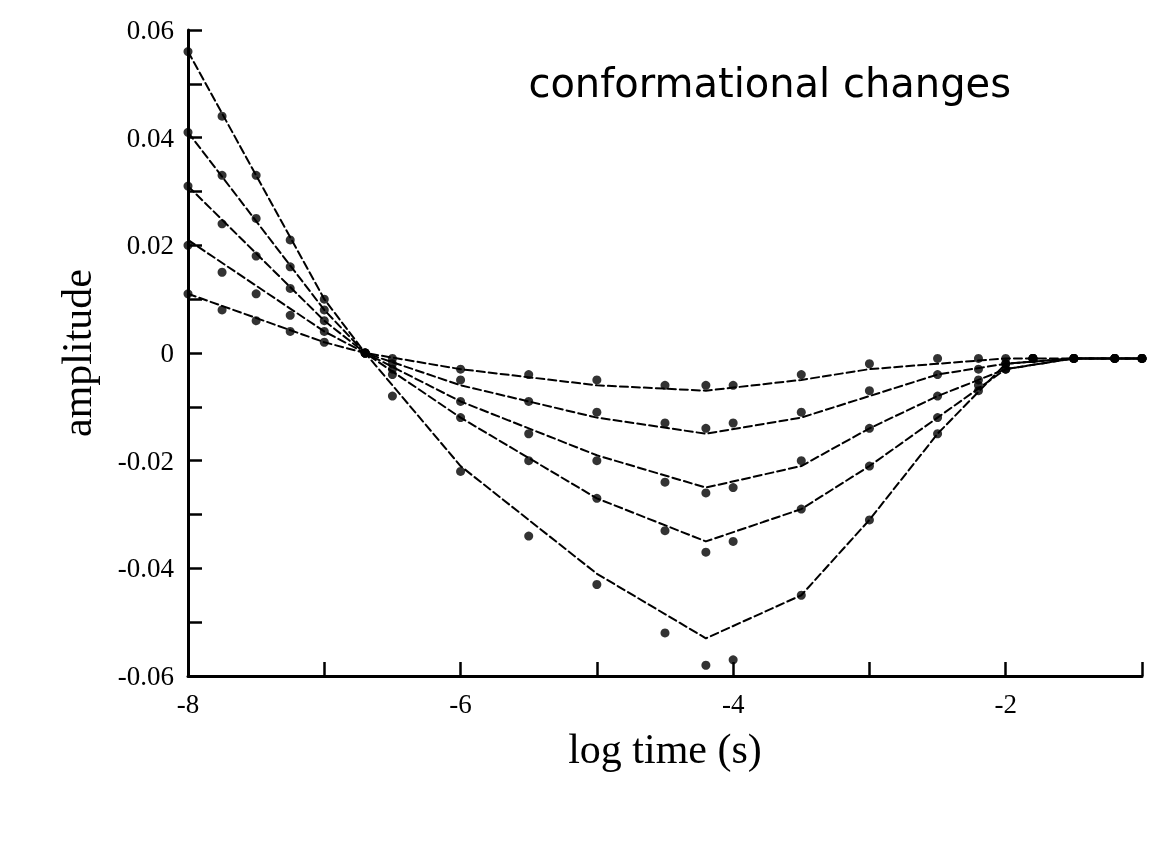 This screenshot has height=854, width=1159. What do you see at coordinates (665, 749) in the screenshot?
I see `x-axis-title: log time (s)` at bounding box center [665, 749].